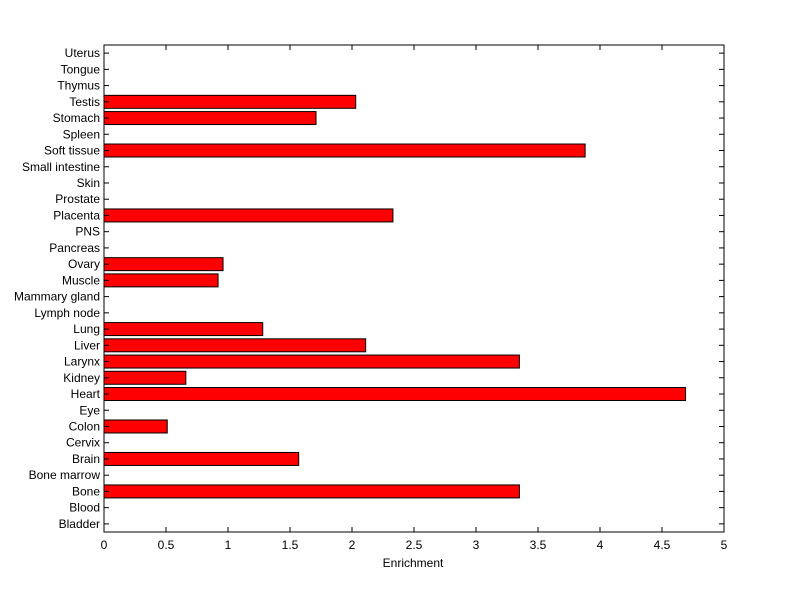 The image size is (800, 599). I want to click on y-tick-label: Prostate, so click(77, 199).